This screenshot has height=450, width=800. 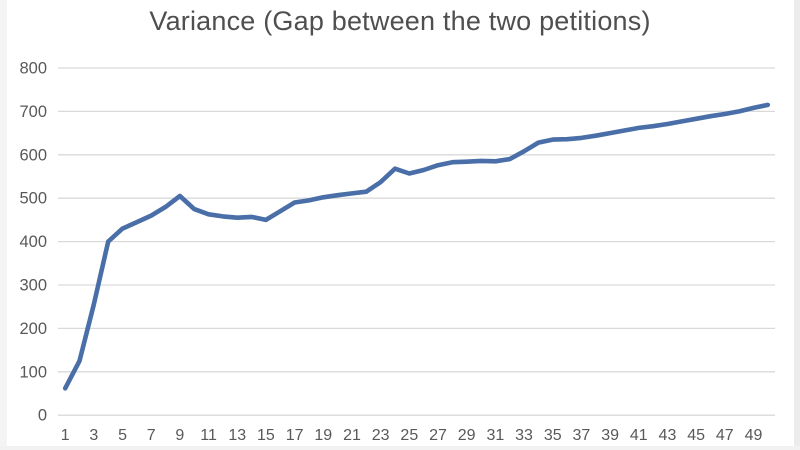 I want to click on x-axis-tick-label: 43, so click(x=668, y=435).